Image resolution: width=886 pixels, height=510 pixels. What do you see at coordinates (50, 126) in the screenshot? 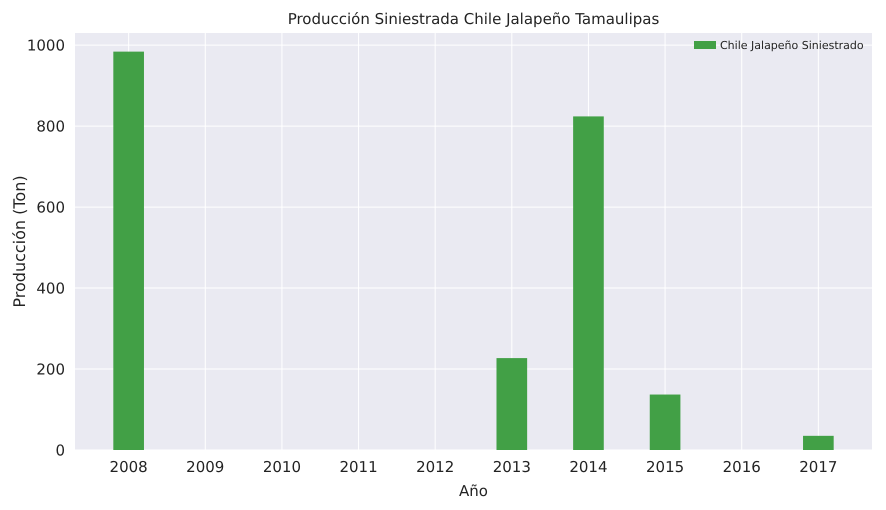
I see `y-tick-label: 800` at bounding box center [50, 126].